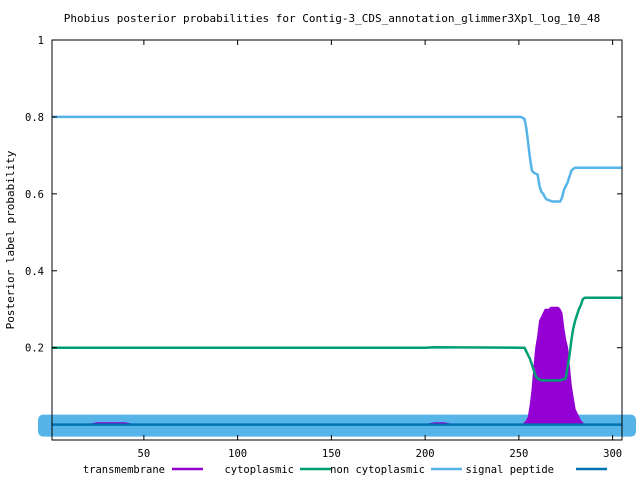  Describe the element at coordinates (34, 118) in the screenshot. I see `y-tick-label: 0.8` at that location.